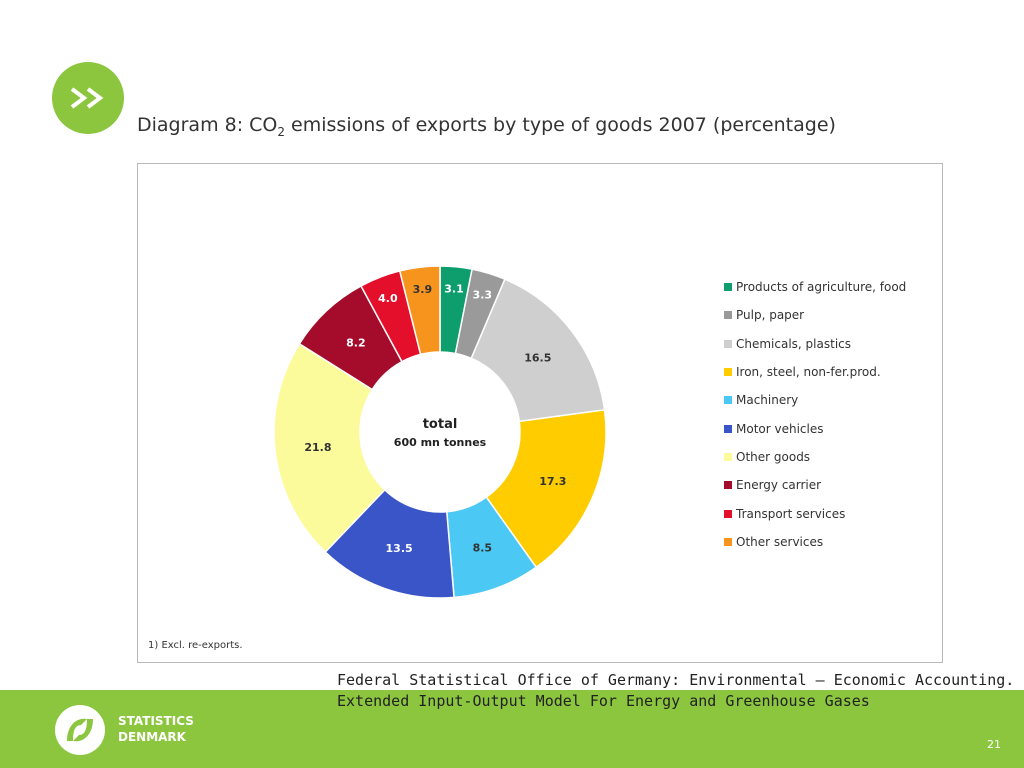 The width and height of the screenshot is (1024, 768). I want to click on legend-label: Energy carrier, so click(779, 485).